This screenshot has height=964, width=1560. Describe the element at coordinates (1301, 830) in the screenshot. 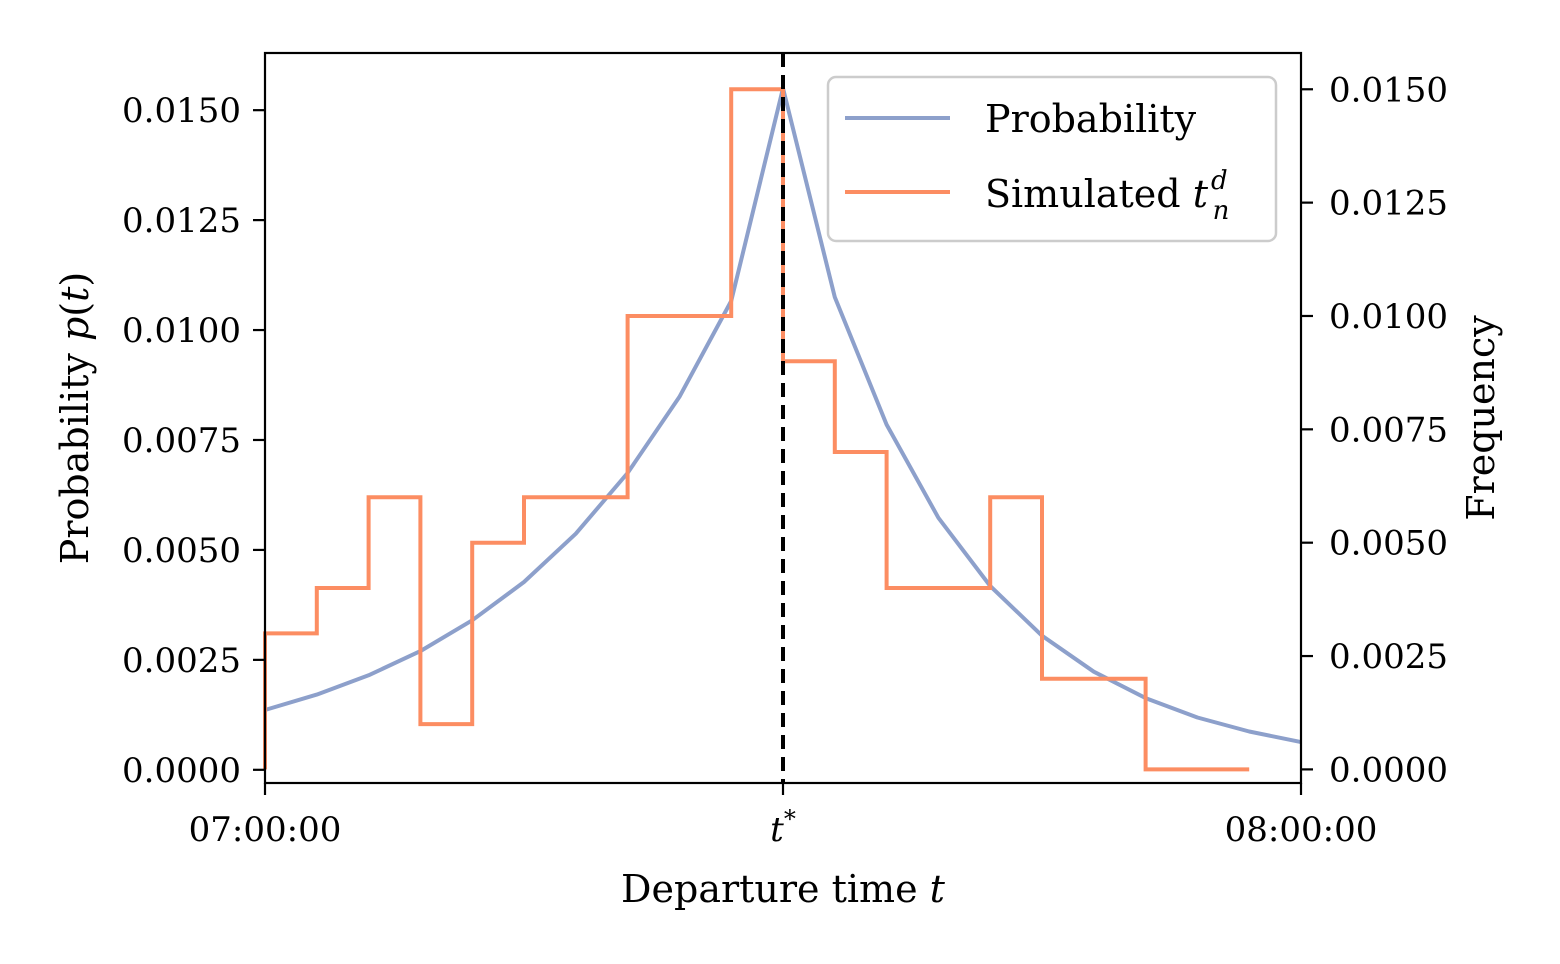

I see `x-tick-label: 08:00:00` at that location.